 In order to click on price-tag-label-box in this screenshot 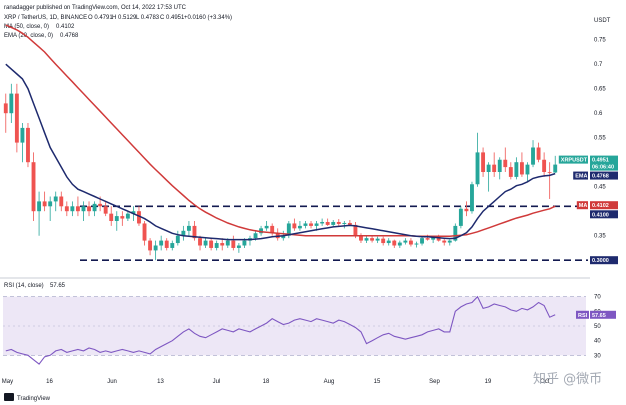, I will do `click(582, 205)`.